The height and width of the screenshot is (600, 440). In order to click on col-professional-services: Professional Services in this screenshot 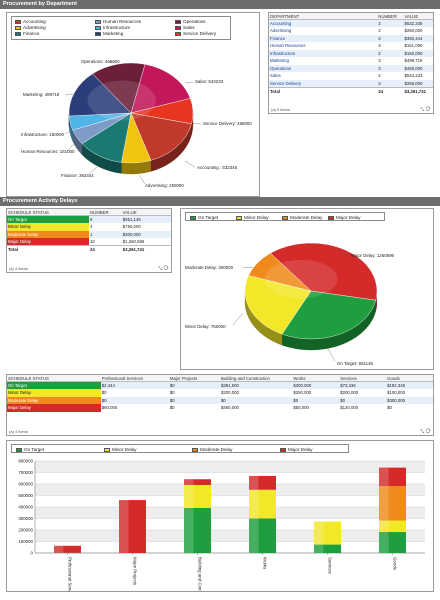, I will do `click(134, 378)`.